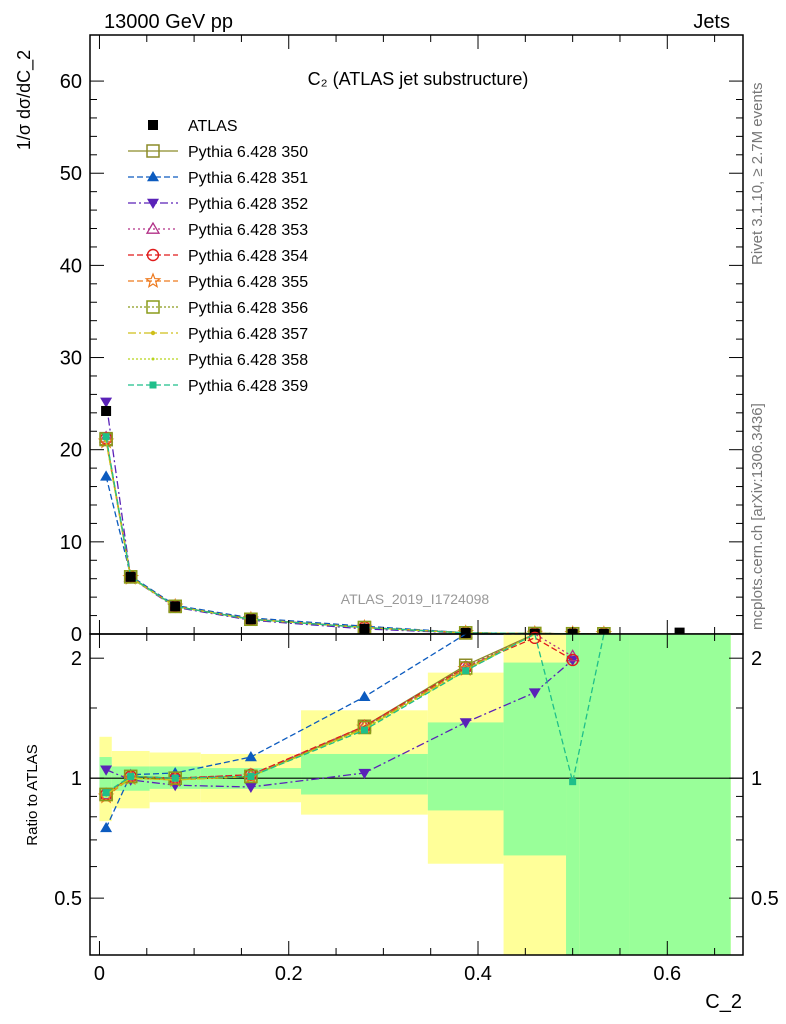 The image size is (786, 1024). I want to click on x-axis-label: C_2, so click(723, 1002).